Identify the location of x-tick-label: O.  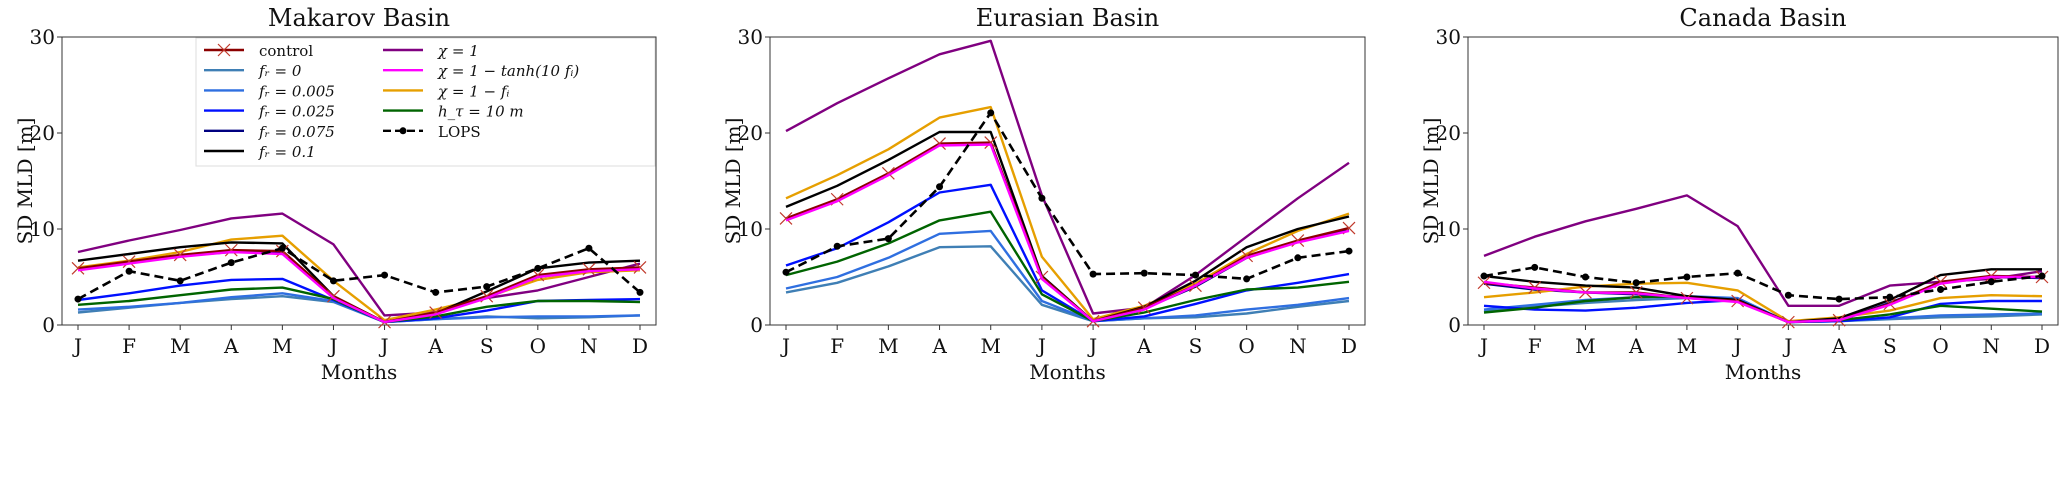
(1940, 346).